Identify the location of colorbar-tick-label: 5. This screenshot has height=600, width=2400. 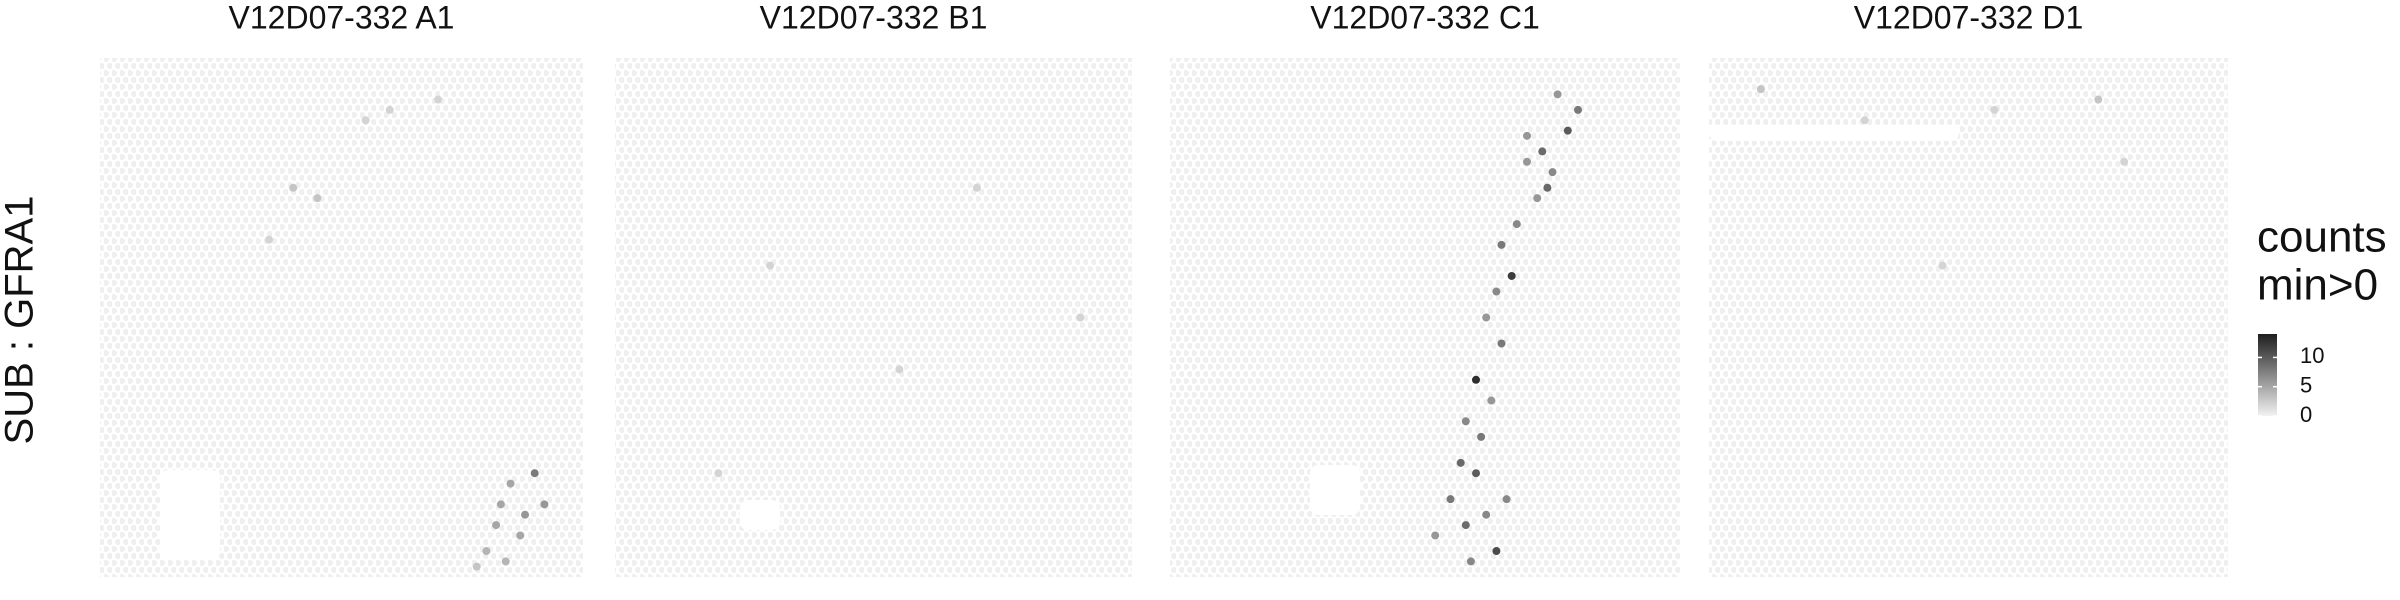
(2306, 385).